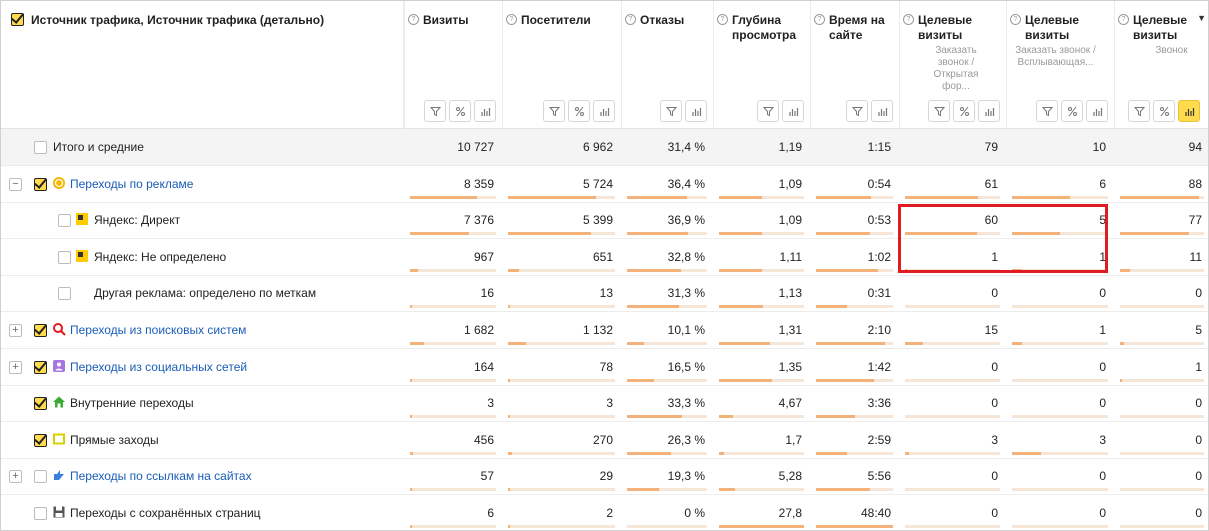 The image size is (1209, 531). Describe the element at coordinates (1201, 18) in the screenshot. I see `sort-desc-icon: ▼` at that location.